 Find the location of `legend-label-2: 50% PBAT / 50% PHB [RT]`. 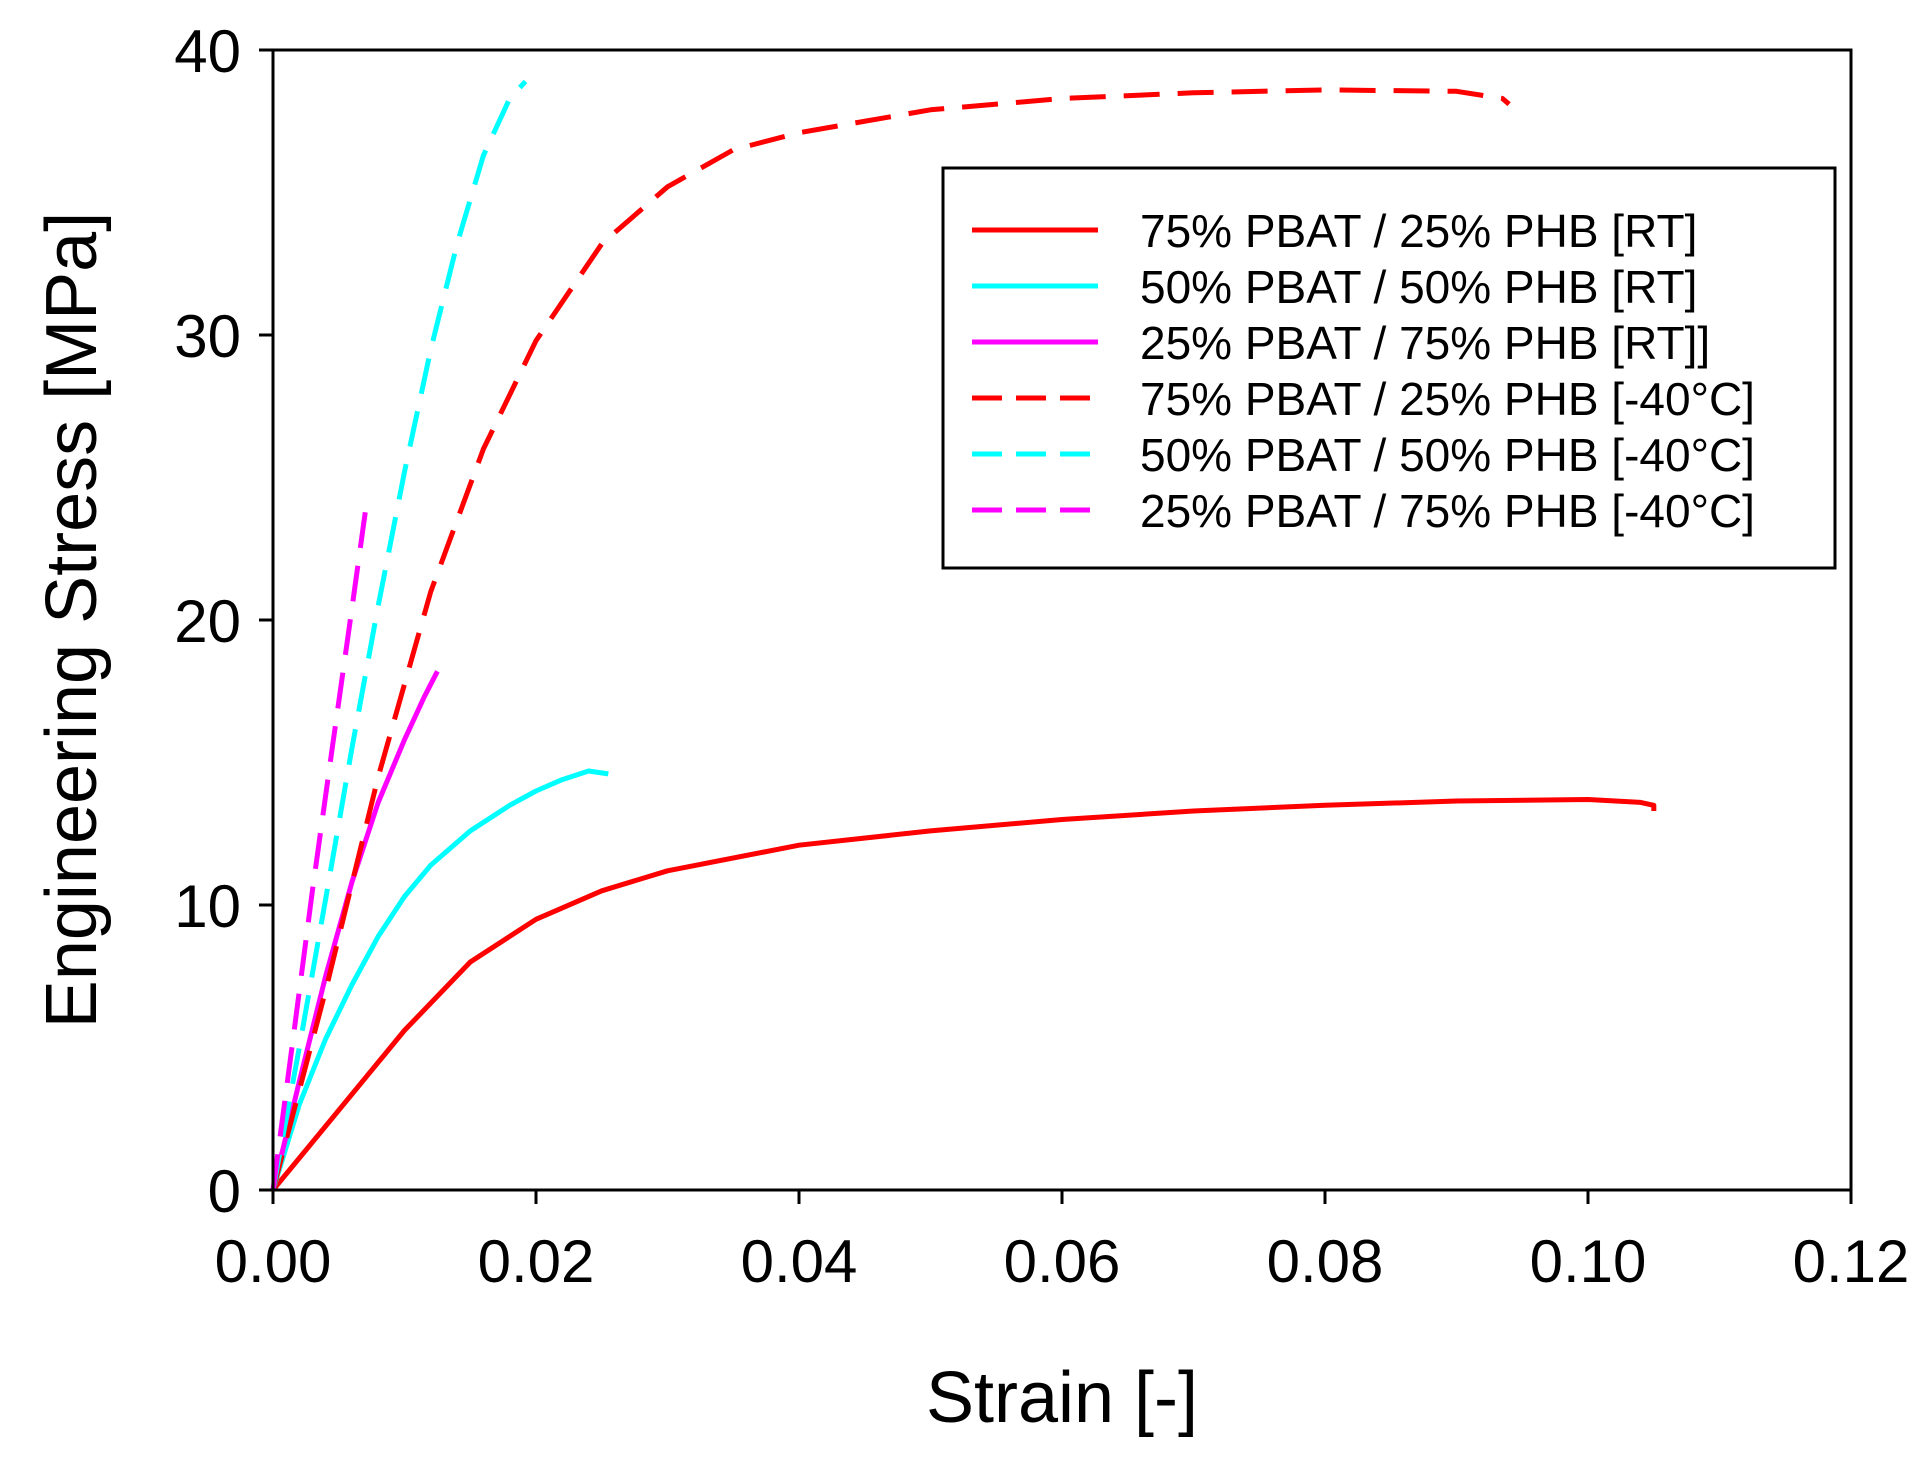

legend-label-2: 50% PBAT / 50% PHB [RT] is located at coordinates (1418, 287).